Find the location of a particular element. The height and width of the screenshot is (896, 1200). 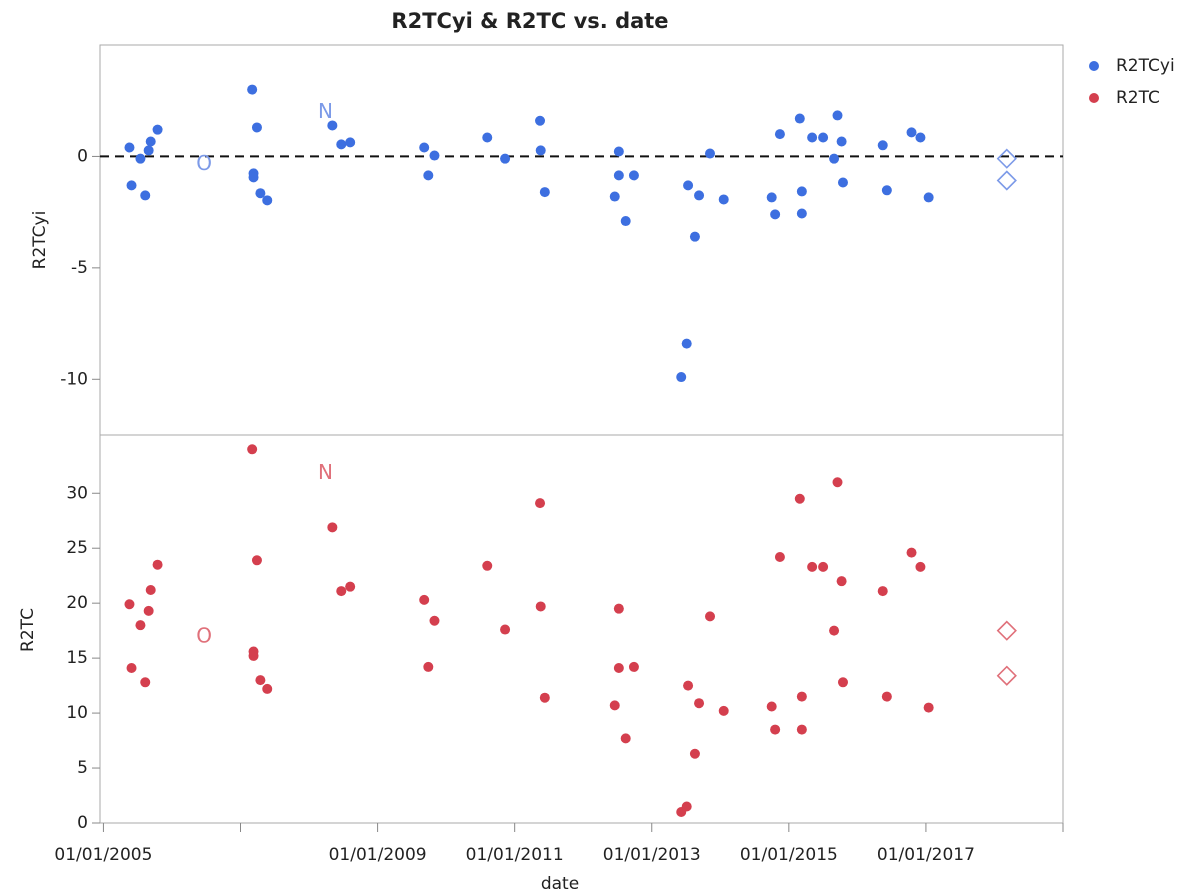

y-tick-label: 25 is located at coordinates (77, 548).